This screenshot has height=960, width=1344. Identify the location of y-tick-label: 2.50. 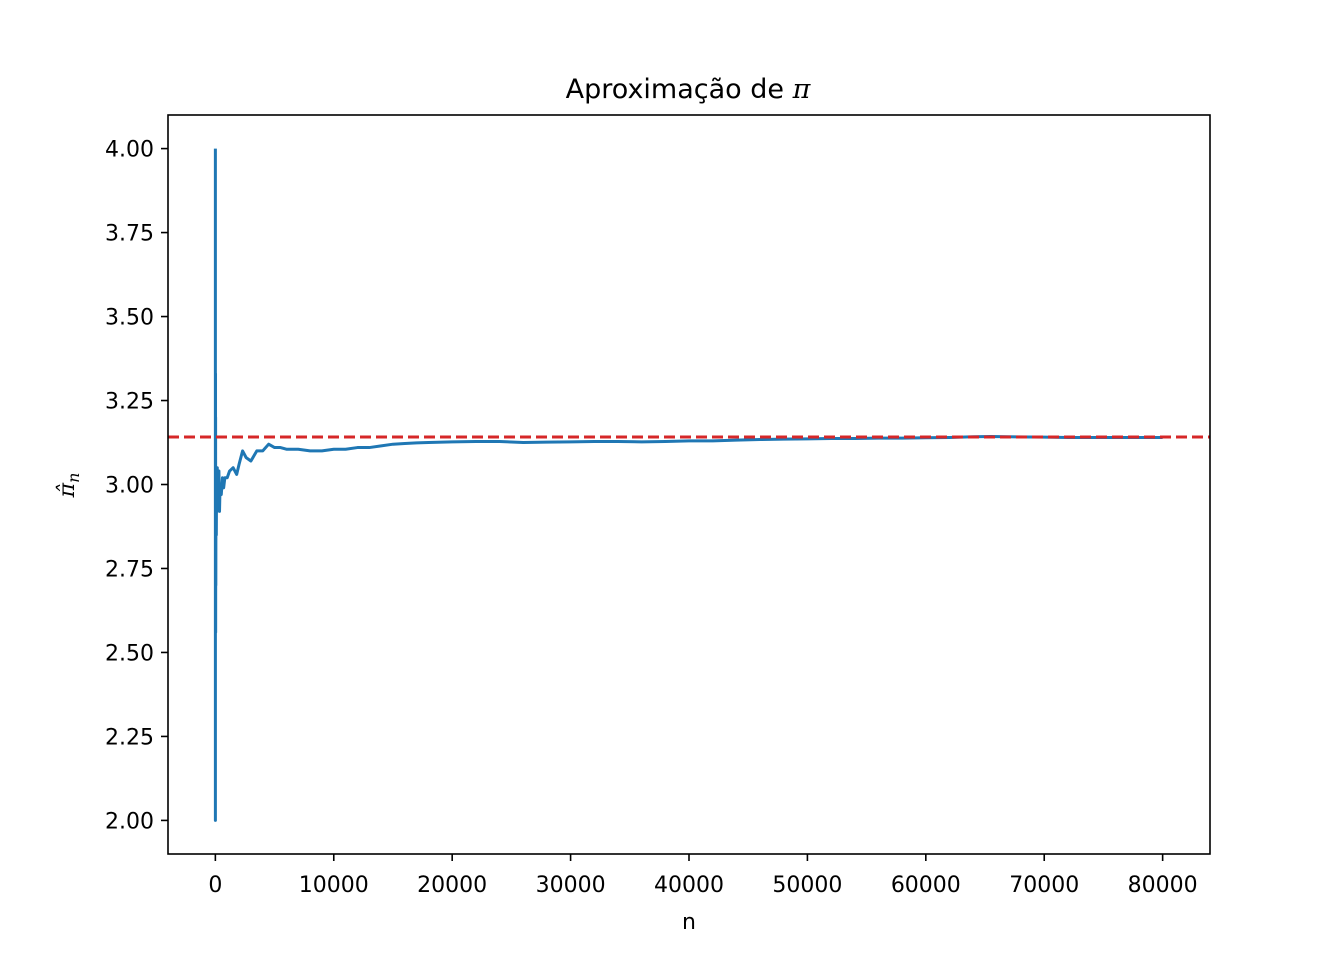
(129, 653).